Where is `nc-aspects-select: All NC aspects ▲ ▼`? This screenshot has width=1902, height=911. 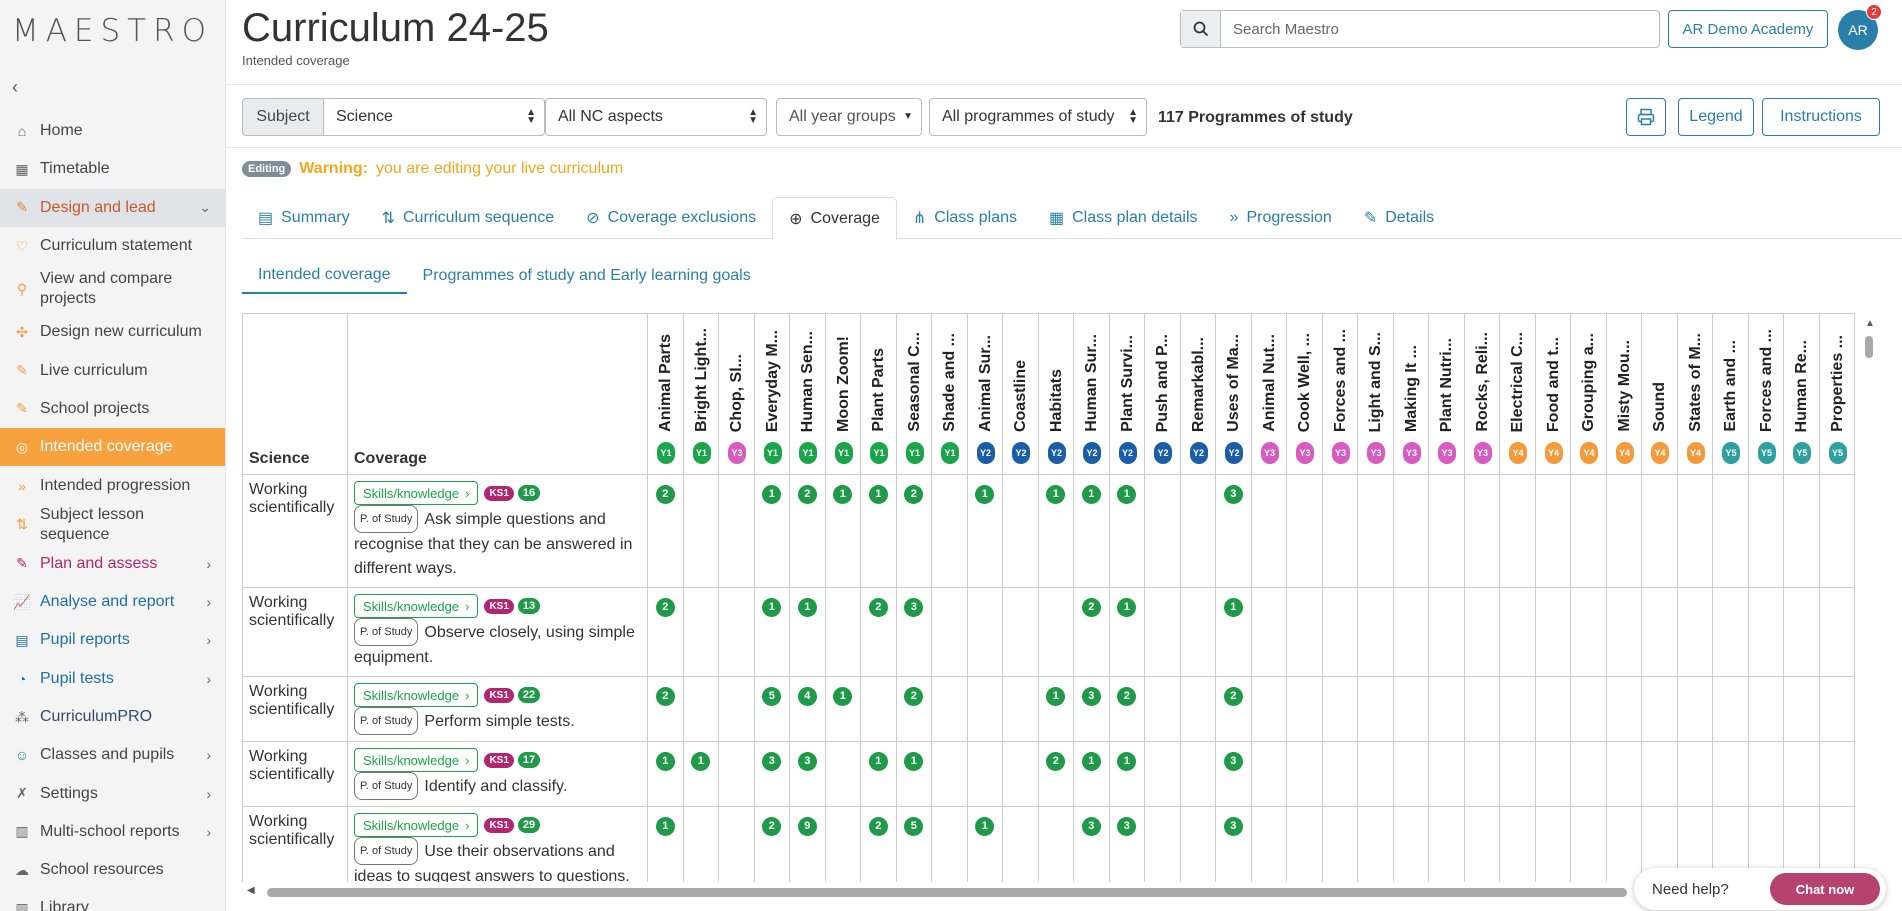 nc-aspects-select: All NC aspects ▲ ▼ is located at coordinates (656, 117).